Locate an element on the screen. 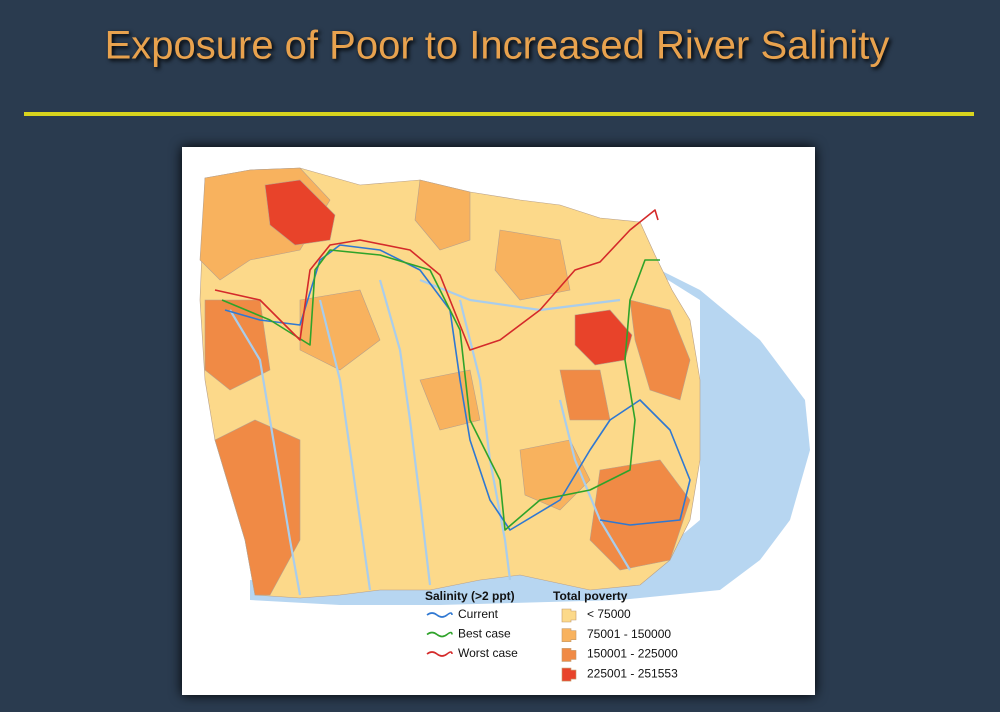  salinity-line is located at coordinates (436, 280).